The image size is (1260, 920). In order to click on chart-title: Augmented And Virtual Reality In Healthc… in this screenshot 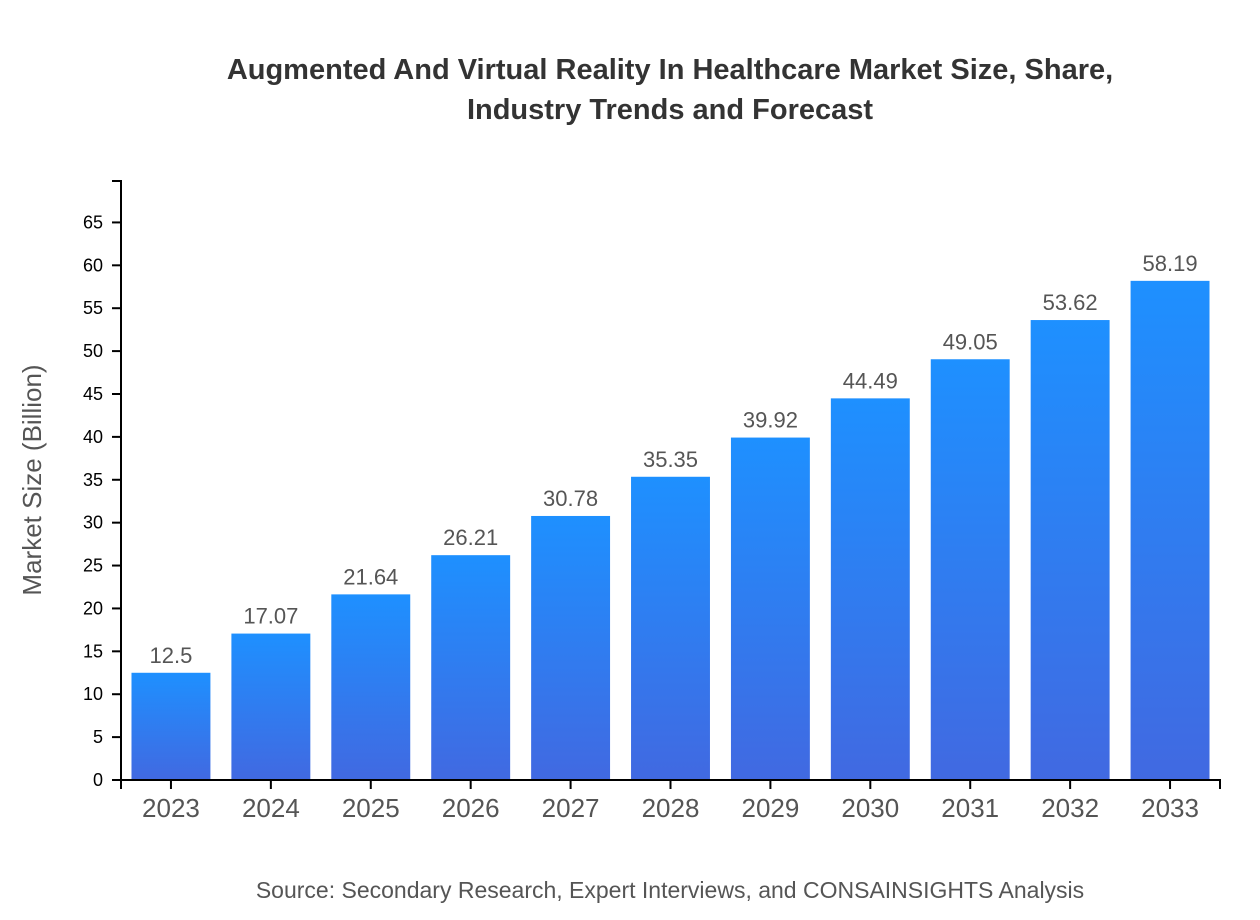, I will do `click(630, 90)`.